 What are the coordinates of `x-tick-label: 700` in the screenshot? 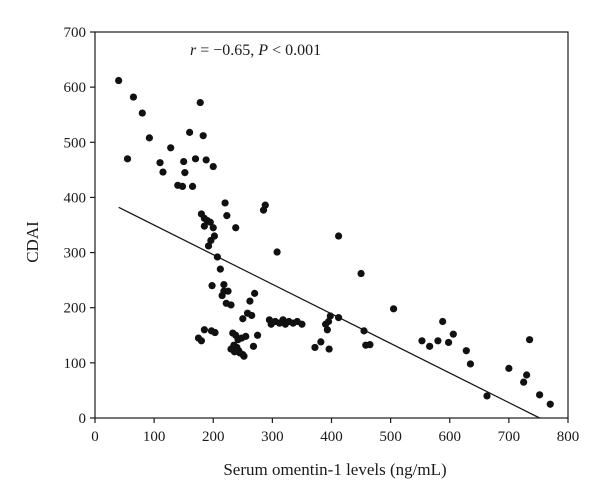 It's located at (509, 437).